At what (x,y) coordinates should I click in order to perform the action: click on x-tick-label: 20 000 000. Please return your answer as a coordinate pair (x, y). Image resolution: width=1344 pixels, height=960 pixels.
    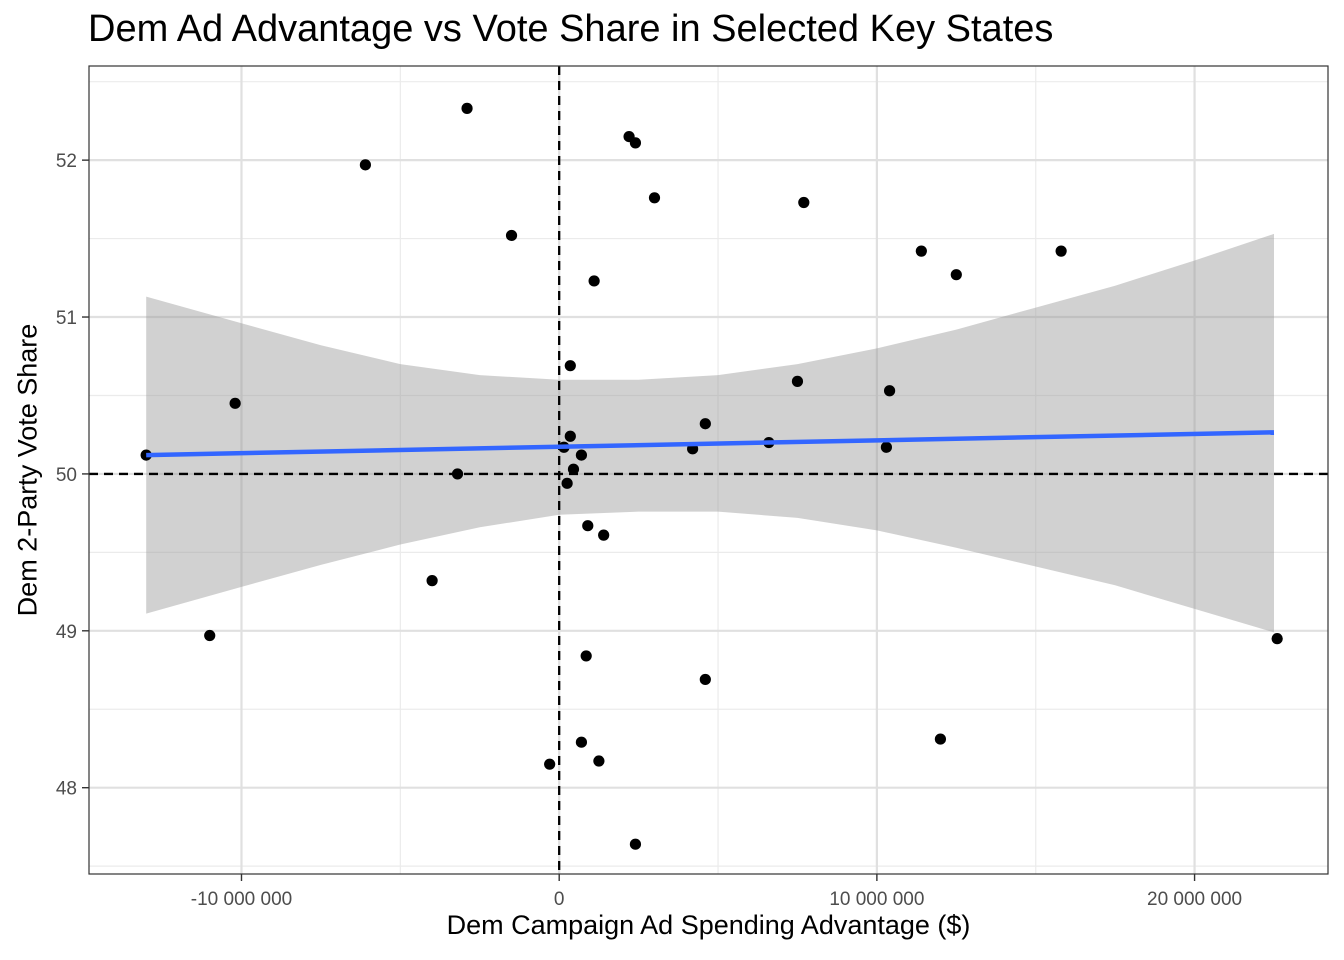
    Looking at the image, I should click on (1194, 899).